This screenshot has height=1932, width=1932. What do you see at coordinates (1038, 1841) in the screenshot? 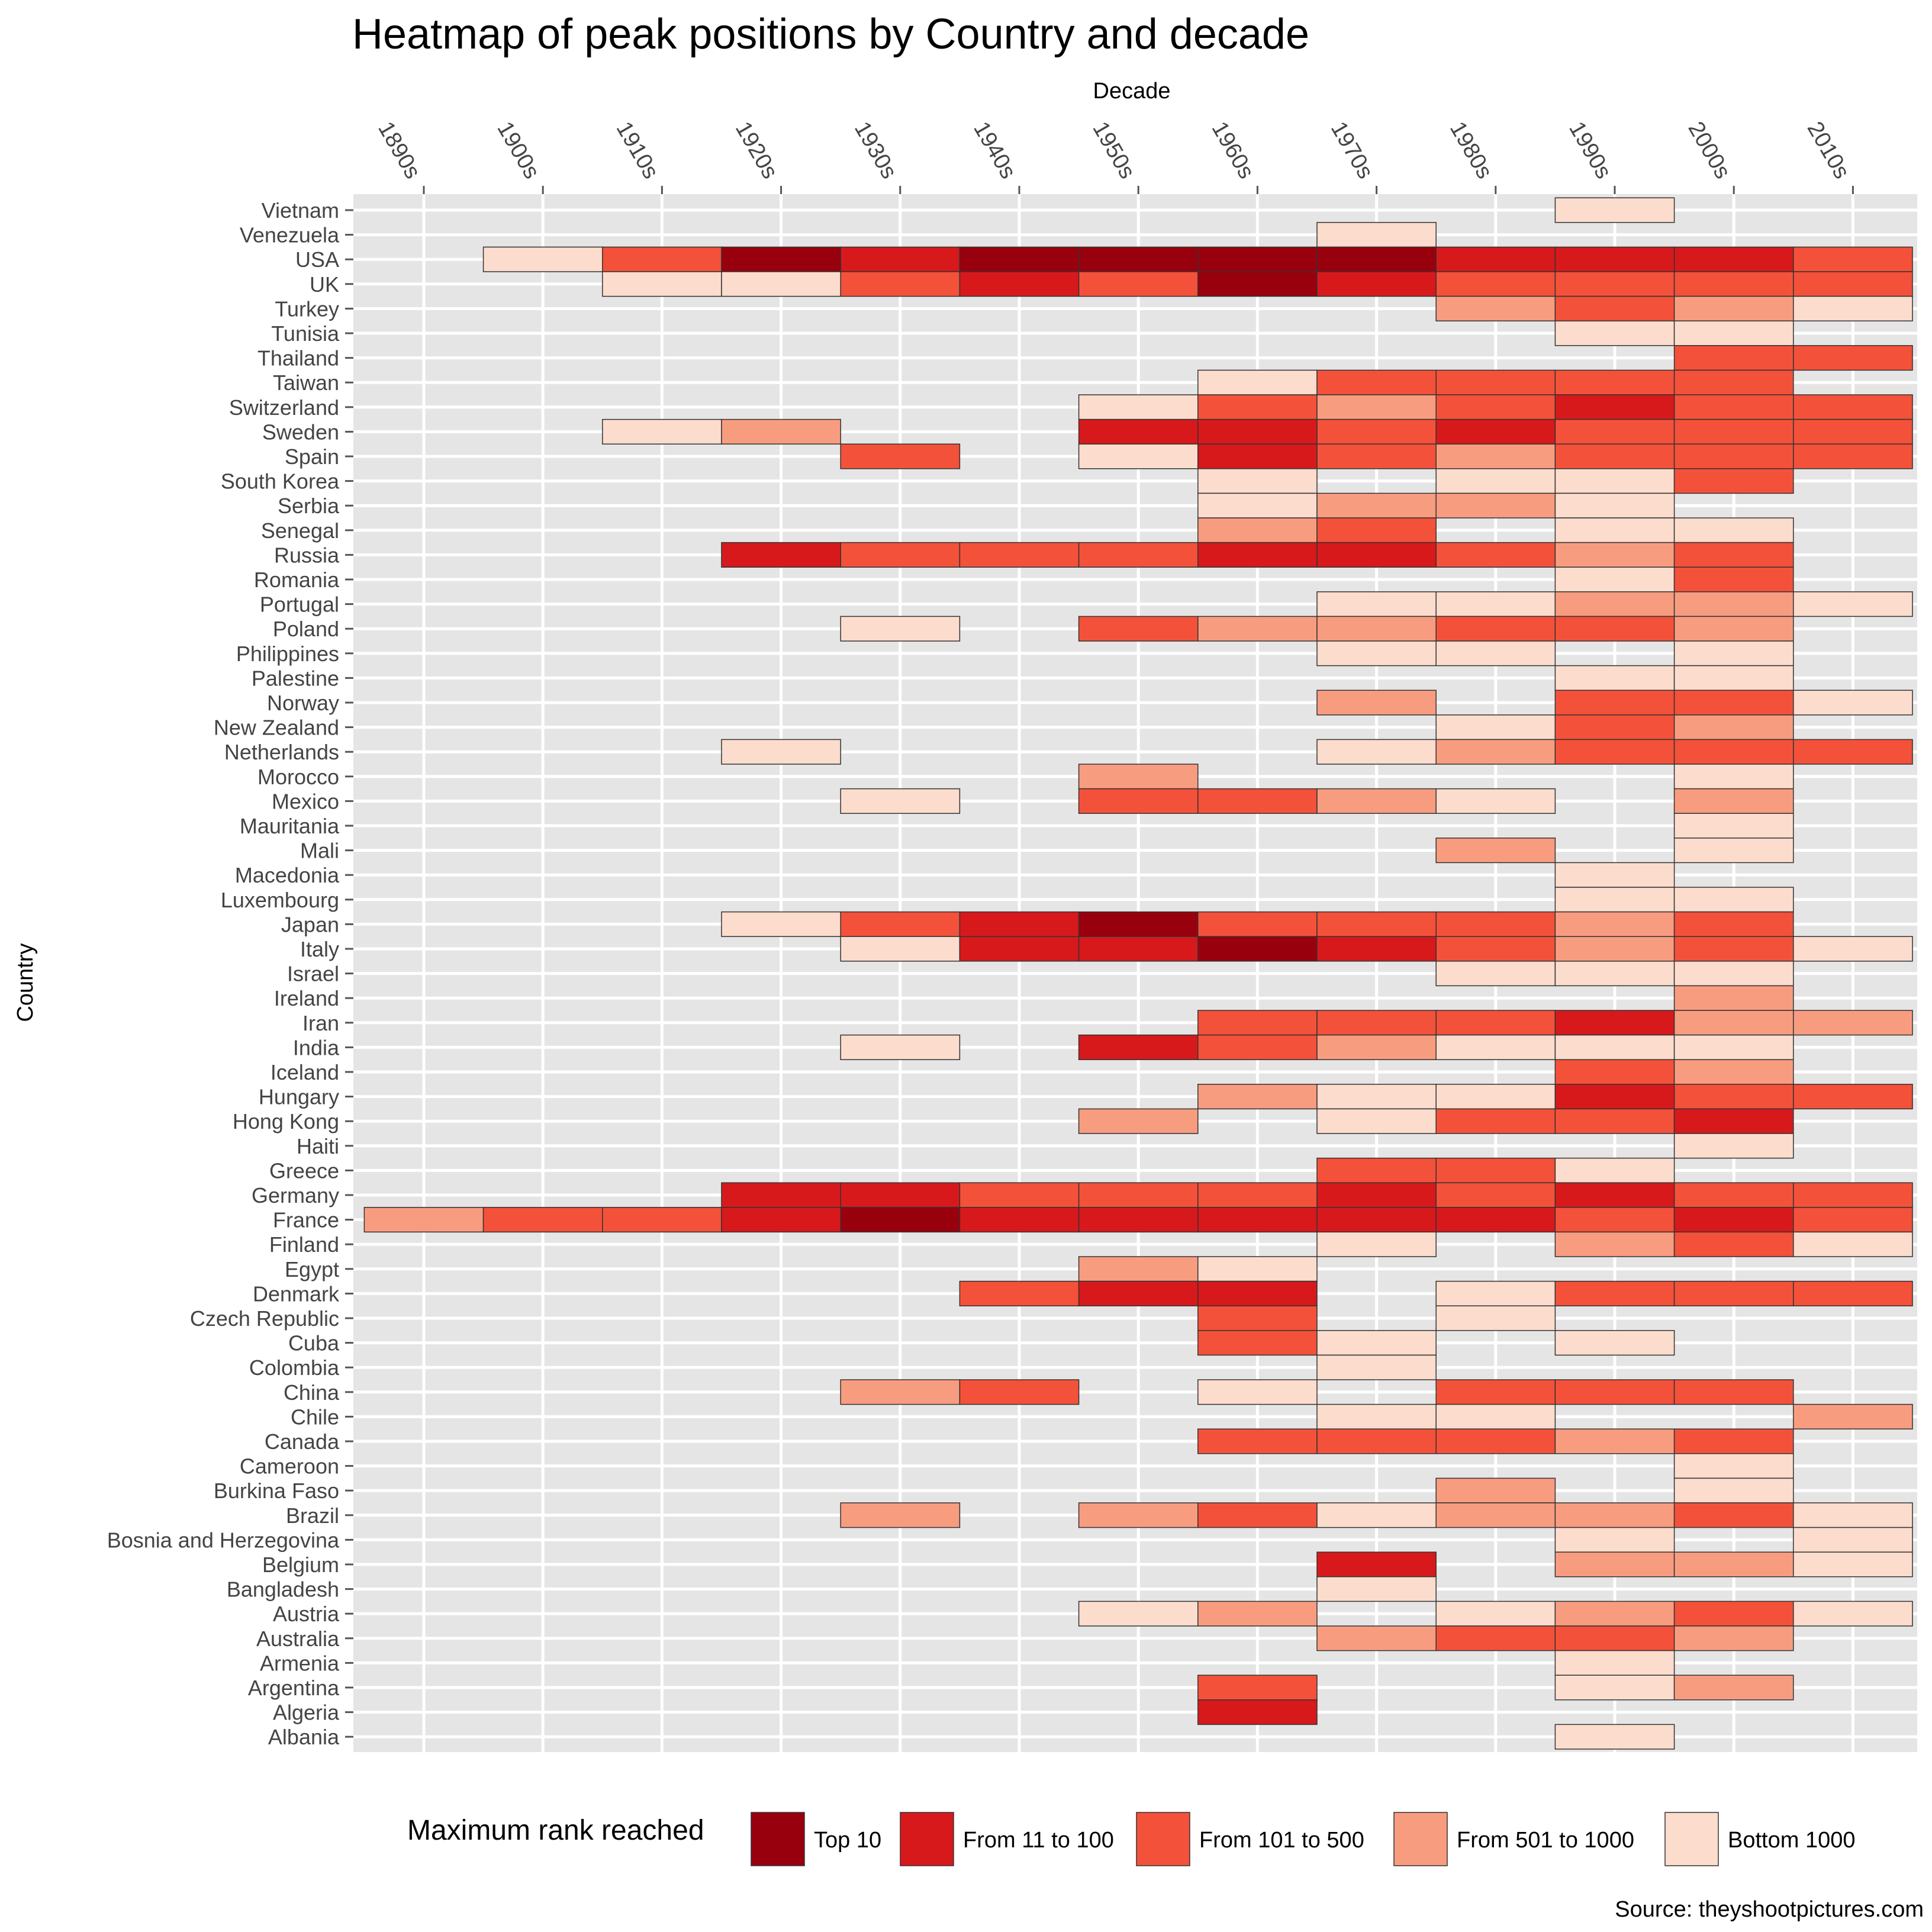
I see `legend-label: From 11 to 100` at bounding box center [1038, 1841].